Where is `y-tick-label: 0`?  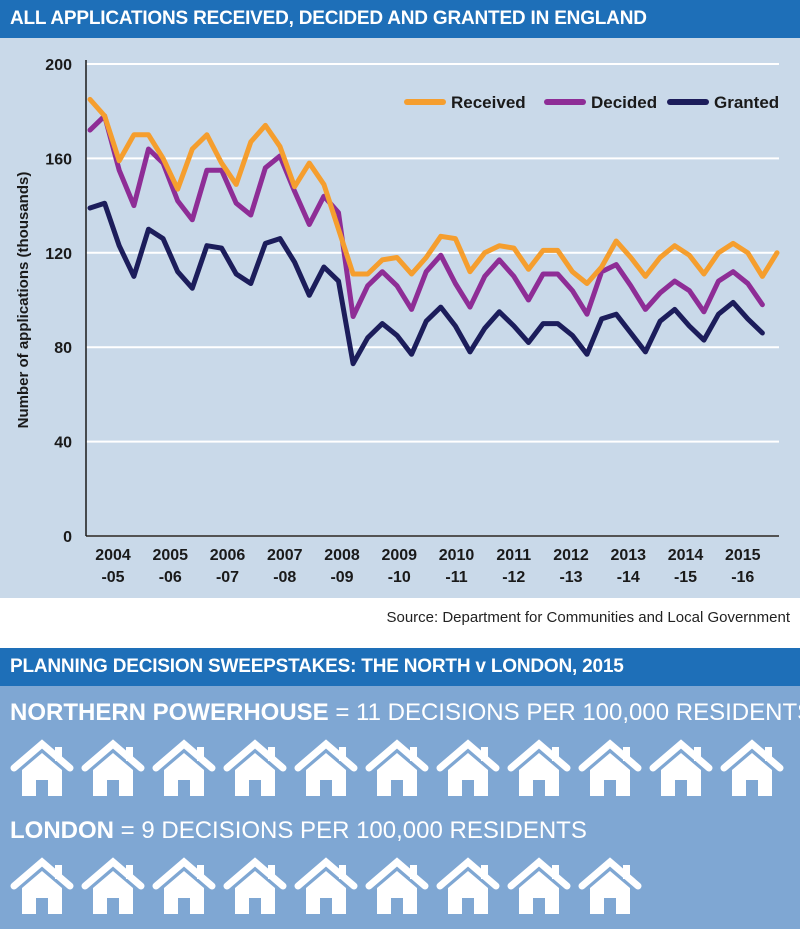
y-tick-label: 0 is located at coordinates (67, 537).